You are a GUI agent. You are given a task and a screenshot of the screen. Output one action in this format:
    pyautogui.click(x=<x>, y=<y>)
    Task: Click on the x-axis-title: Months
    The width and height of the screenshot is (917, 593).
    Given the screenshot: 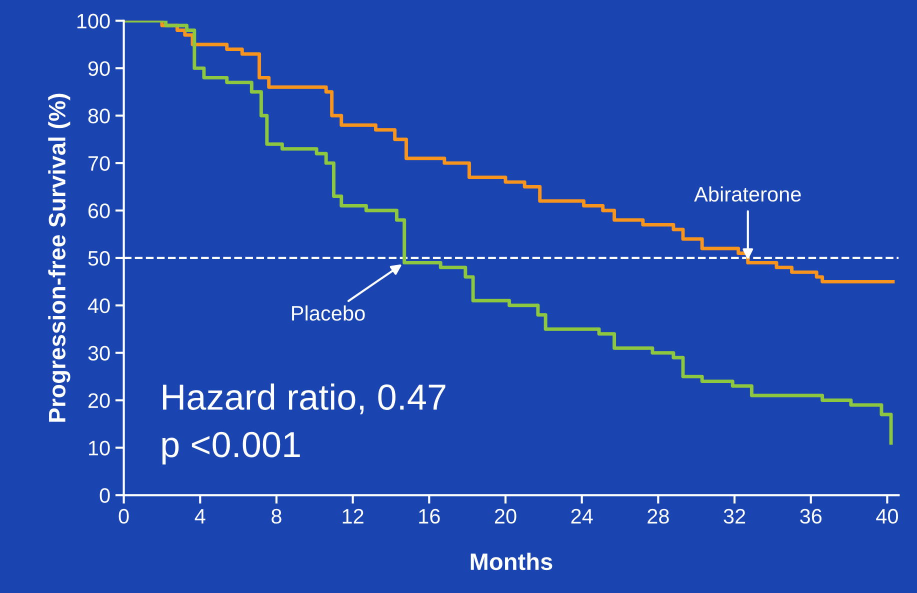 What is the action you would take?
    pyautogui.click(x=511, y=561)
    